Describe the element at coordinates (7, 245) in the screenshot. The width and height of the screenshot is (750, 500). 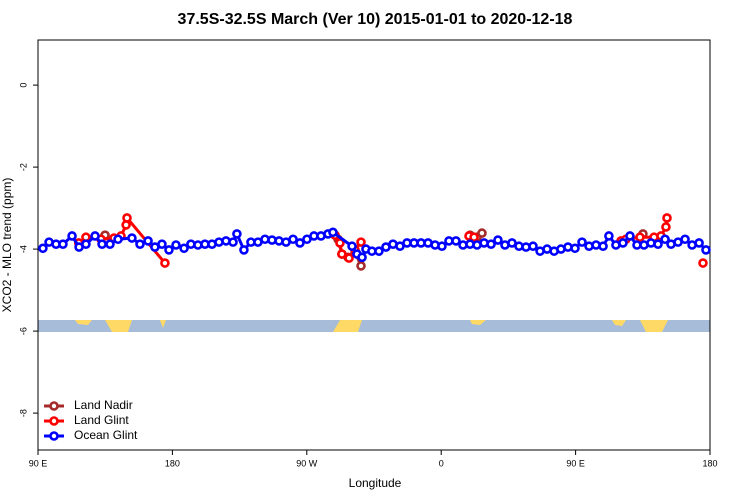
I see `y-axis-label: XCO2 - MLO trend (ppm)` at that location.